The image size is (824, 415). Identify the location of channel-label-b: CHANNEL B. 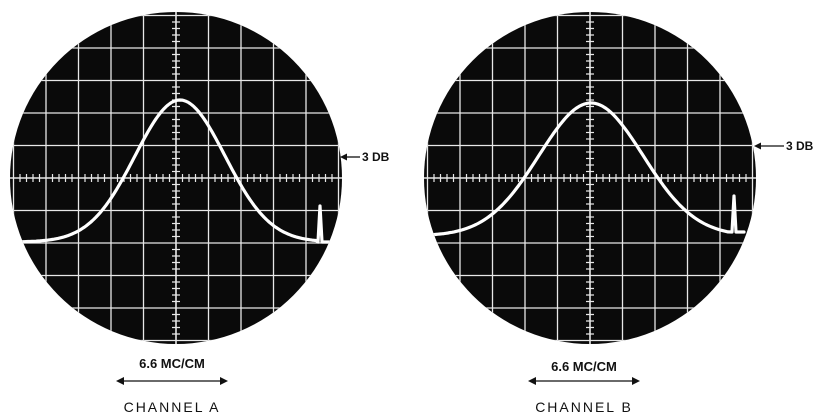
(584, 407).